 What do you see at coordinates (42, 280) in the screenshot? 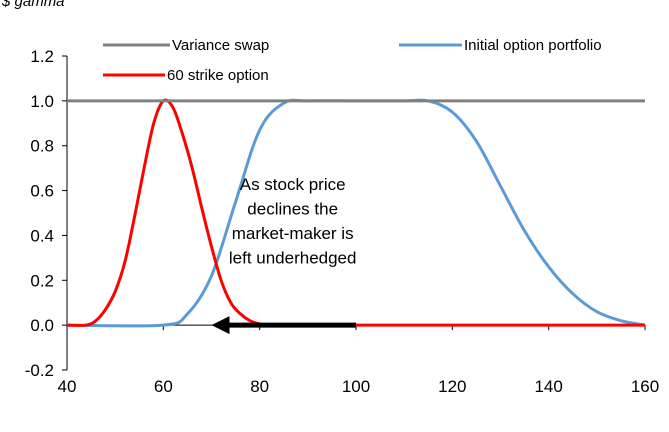
I see `y-tick-label: 0.2` at bounding box center [42, 280].